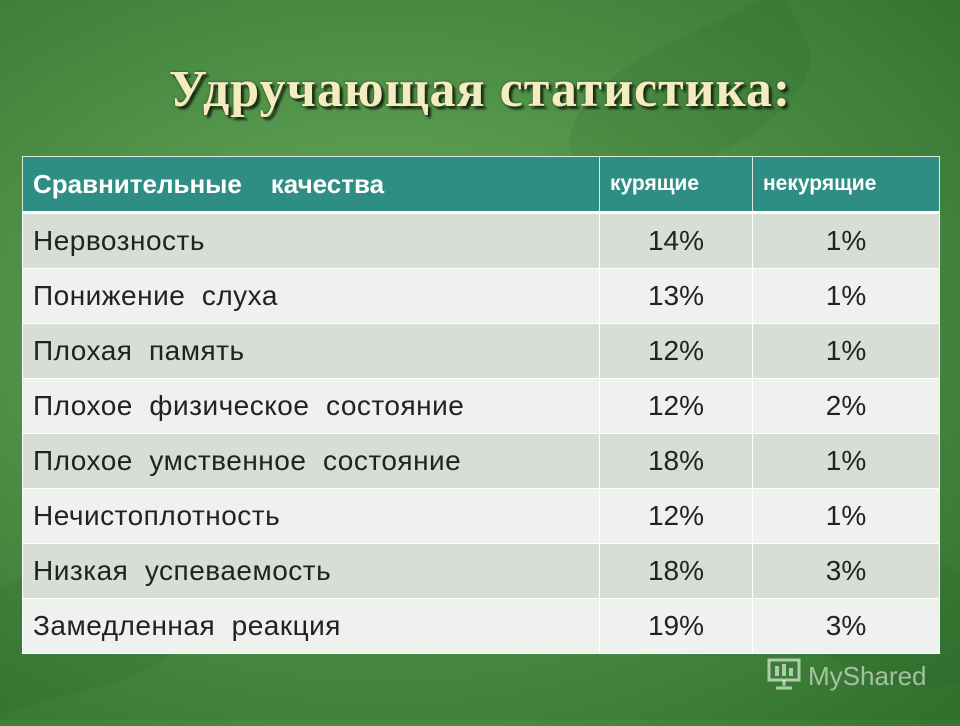  Describe the element at coordinates (676, 185) in the screenshot. I see `header-smokers: курящие` at that location.